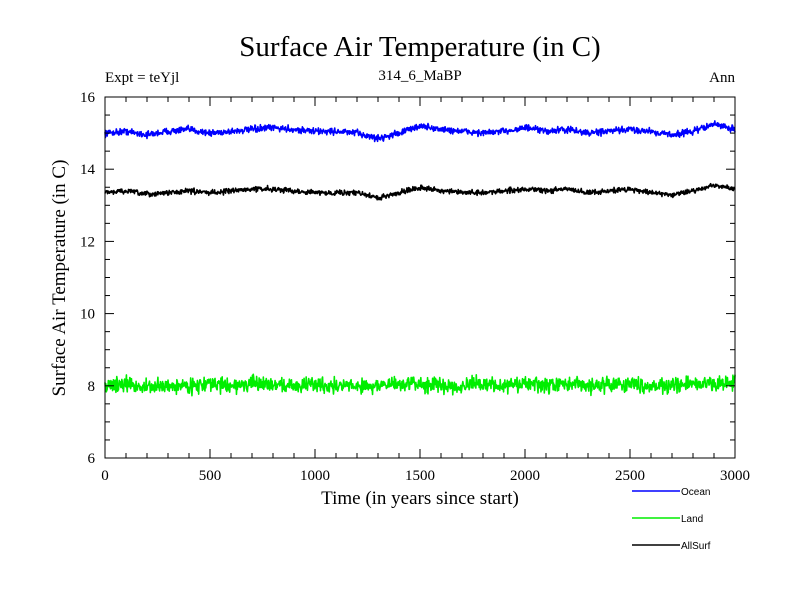  I want to click on series-line-allsurf, so click(420, 191).